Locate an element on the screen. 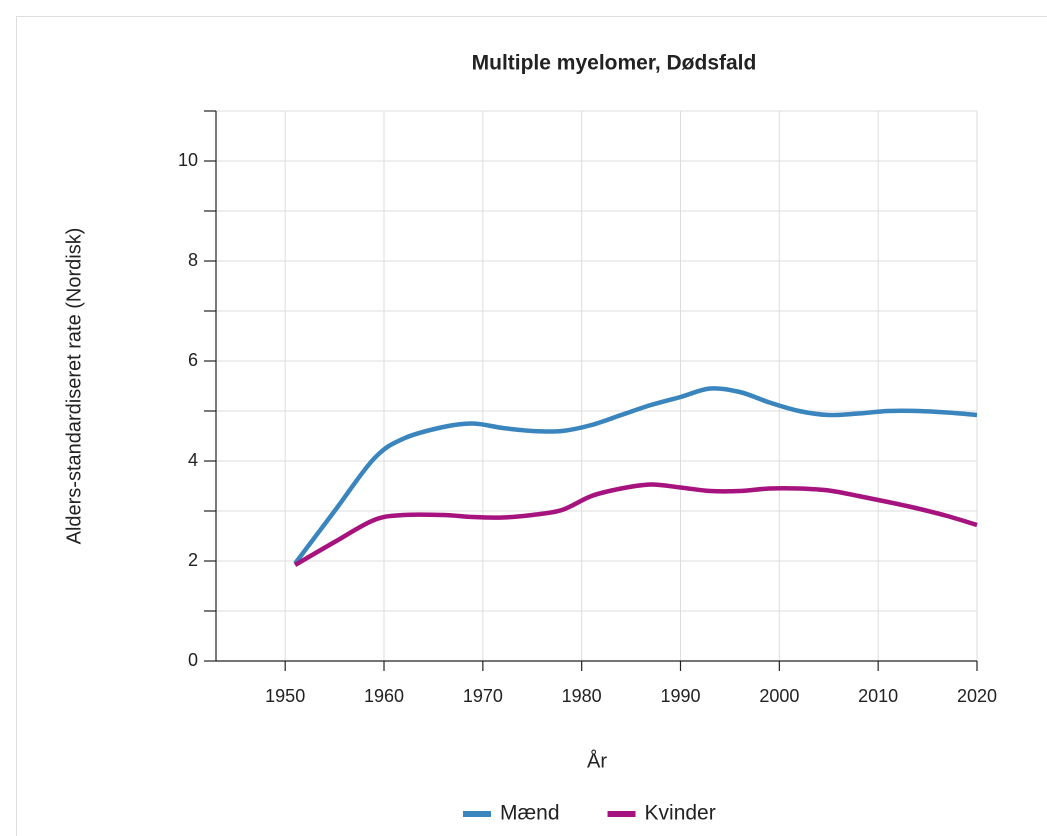  chart-title: Multiple myelomer, Dødsfald is located at coordinates (614, 63).